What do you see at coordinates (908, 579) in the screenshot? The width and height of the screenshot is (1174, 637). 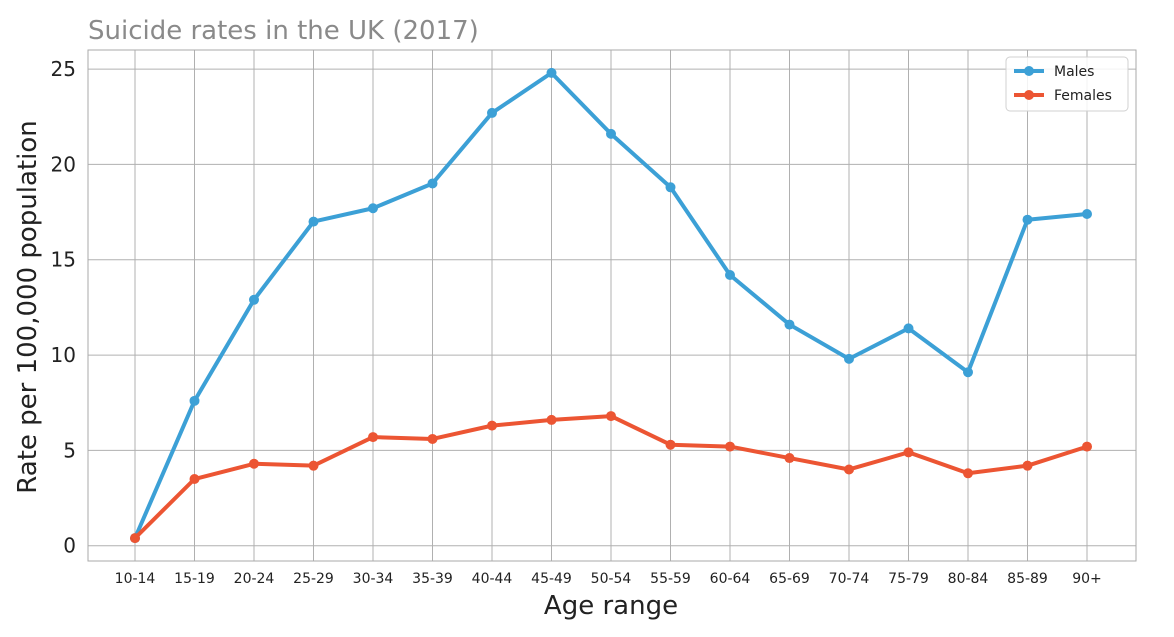 I see `x-tick-label: 75-79` at bounding box center [908, 579].